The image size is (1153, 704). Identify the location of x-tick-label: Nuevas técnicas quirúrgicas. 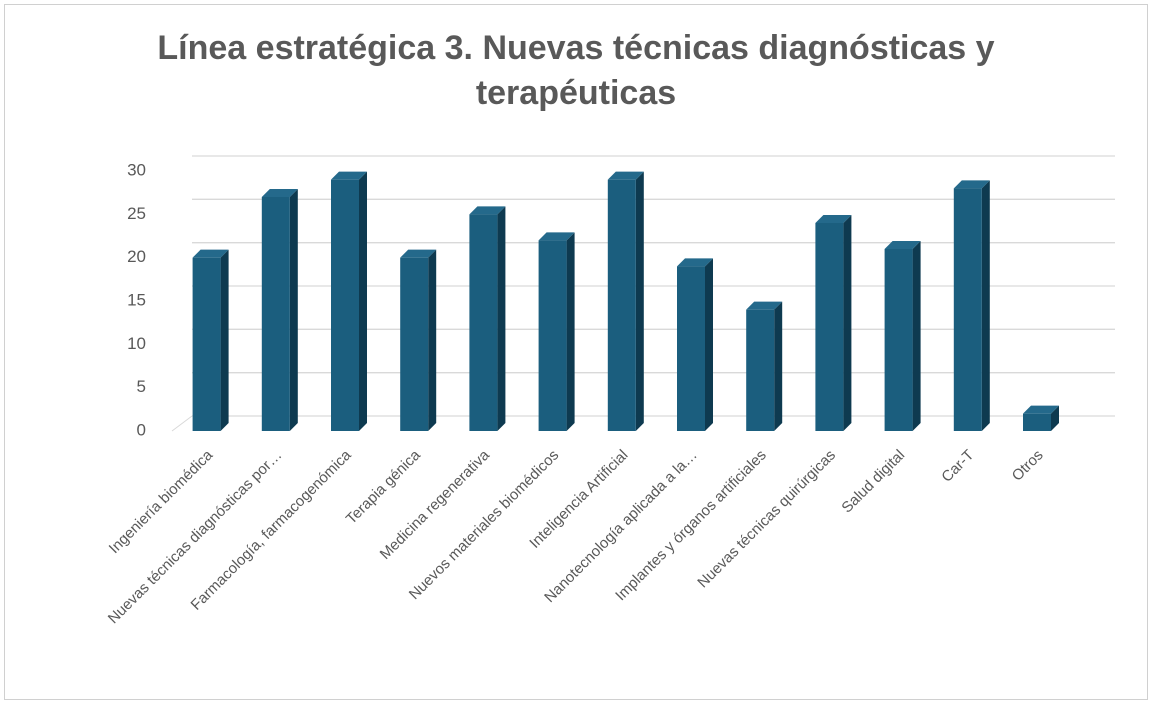
(766, 519).